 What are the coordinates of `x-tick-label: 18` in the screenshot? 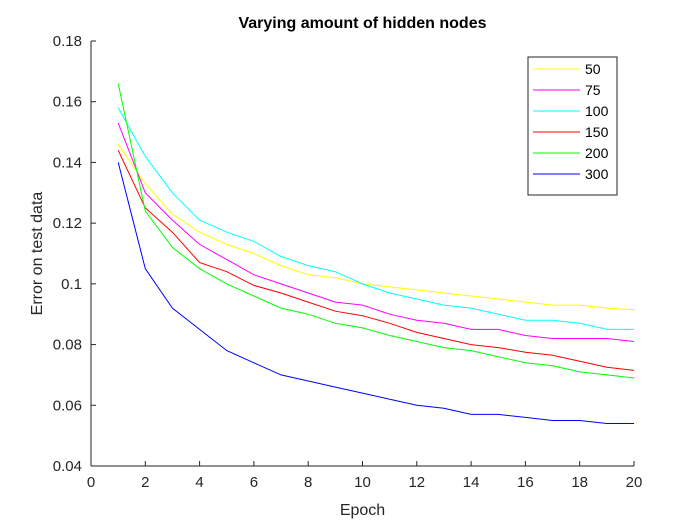 It's located at (579, 482).